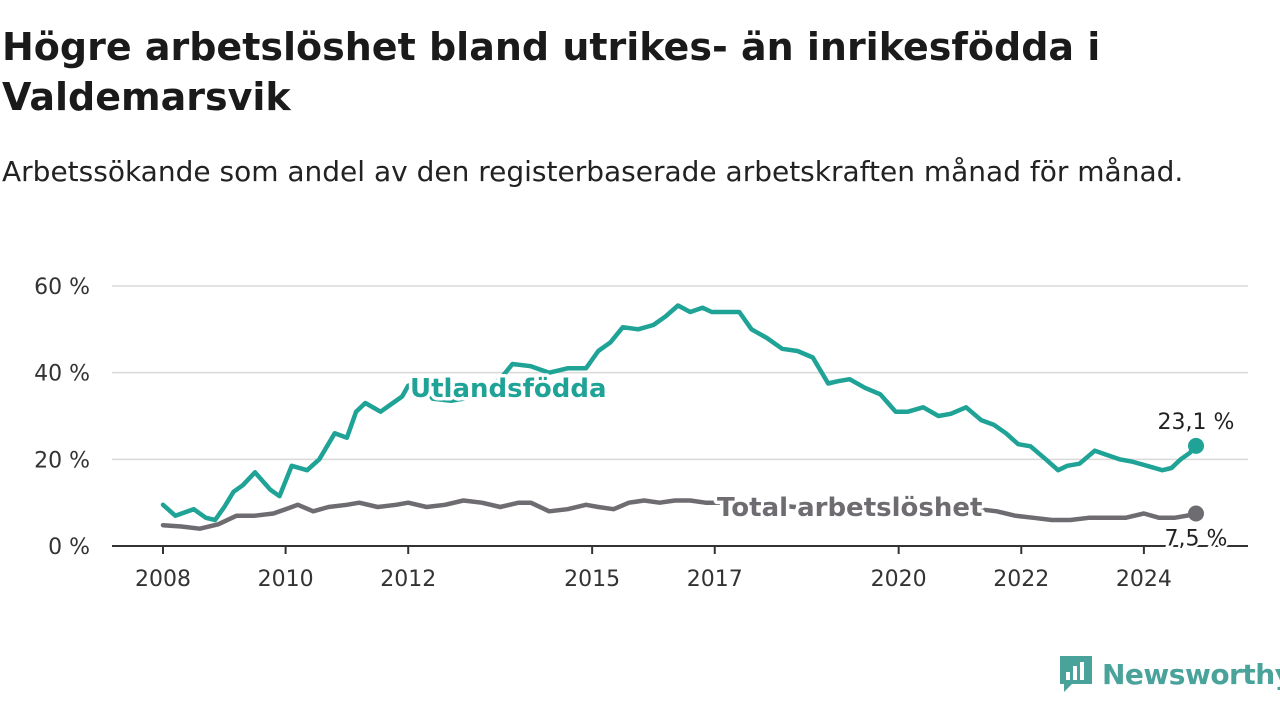 Image resolution: width=1280 pixels, height=720 pixels. I want to click on y-tick-label: 60 %, so click(62, 287).